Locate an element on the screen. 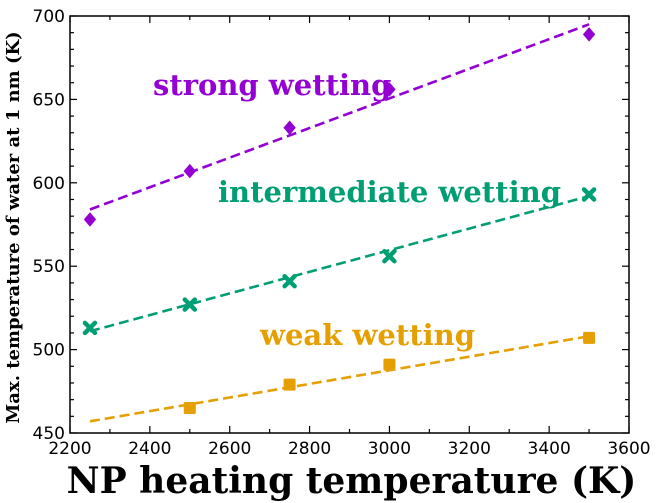 This screenshot has height=503, width=659. series-label: weak wetting is located at coordinates (367, 335).